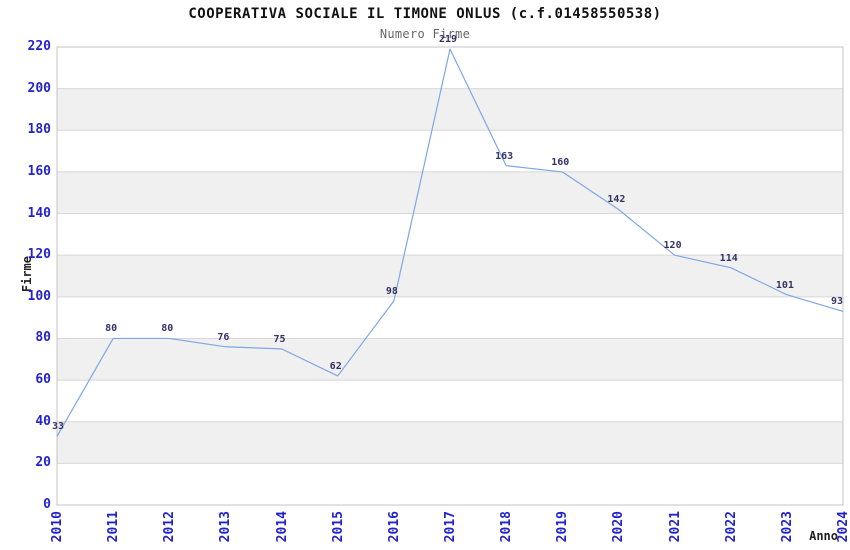 Image resolution: width=850 pixels, height=550 pixels. Describe the element at coordinates (335, 366) in the screenshot. I see `data-point-label: 62` at that location.